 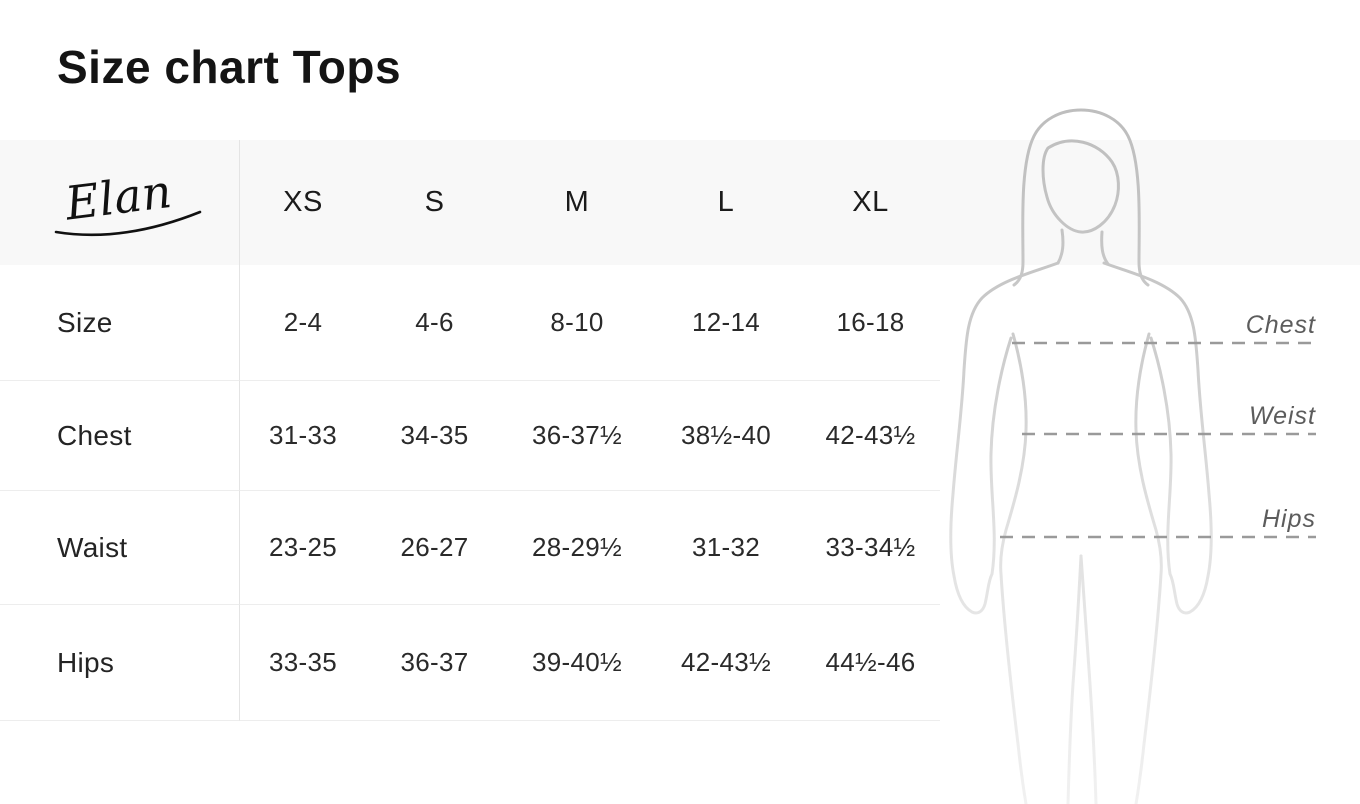 What do you see at coordinates (434, 548) in the screenshot?
I see `cell-waist-s: 26-27` at bounding box center [434, 548].